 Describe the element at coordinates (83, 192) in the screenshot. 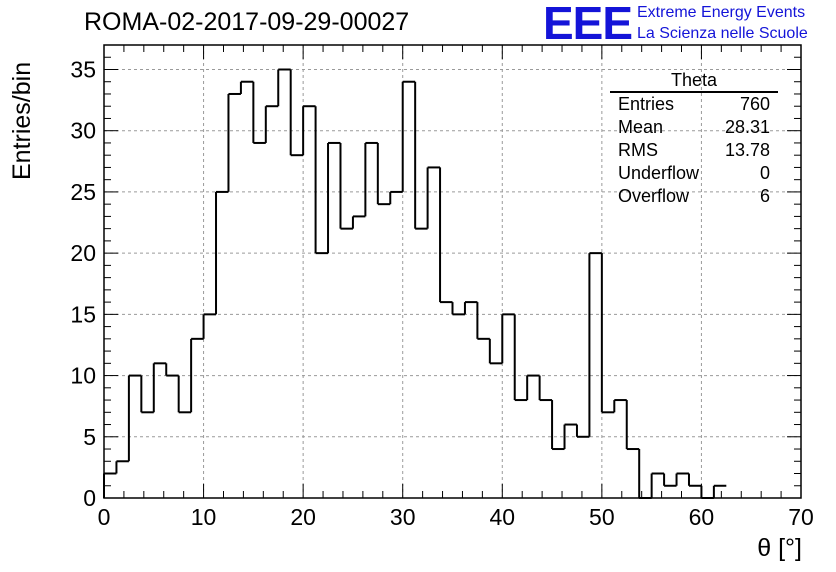

I see `y-tick-label: 25` at that location.